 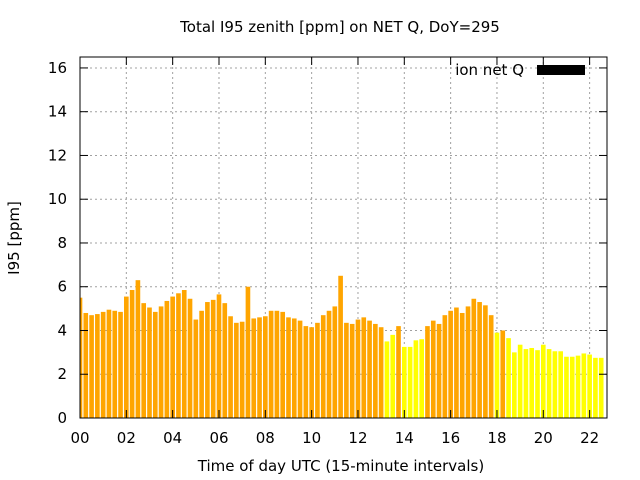 What do you see at coordinates (496, 438) in the screenshot?
I see `x-tick-label: 18` at bounding box center [496, 438].